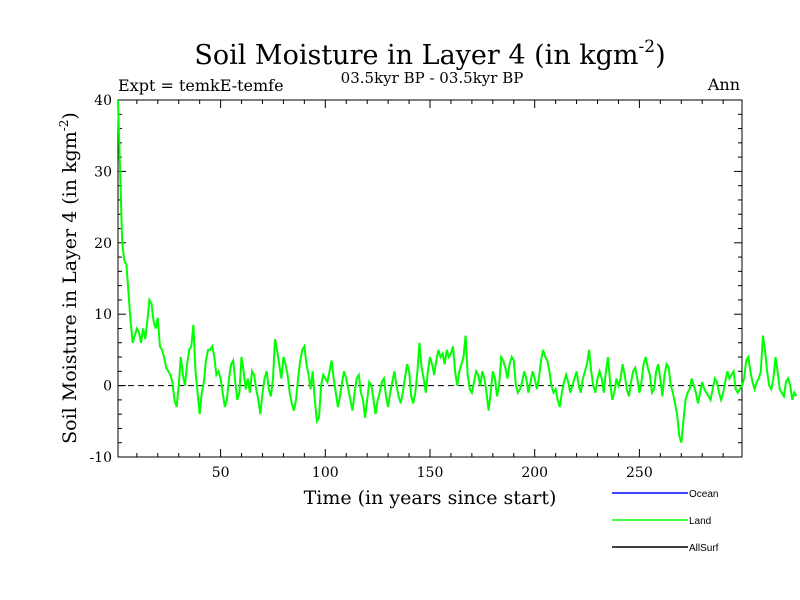  I want to click on legend-label-land: Land, so click(700, 521).